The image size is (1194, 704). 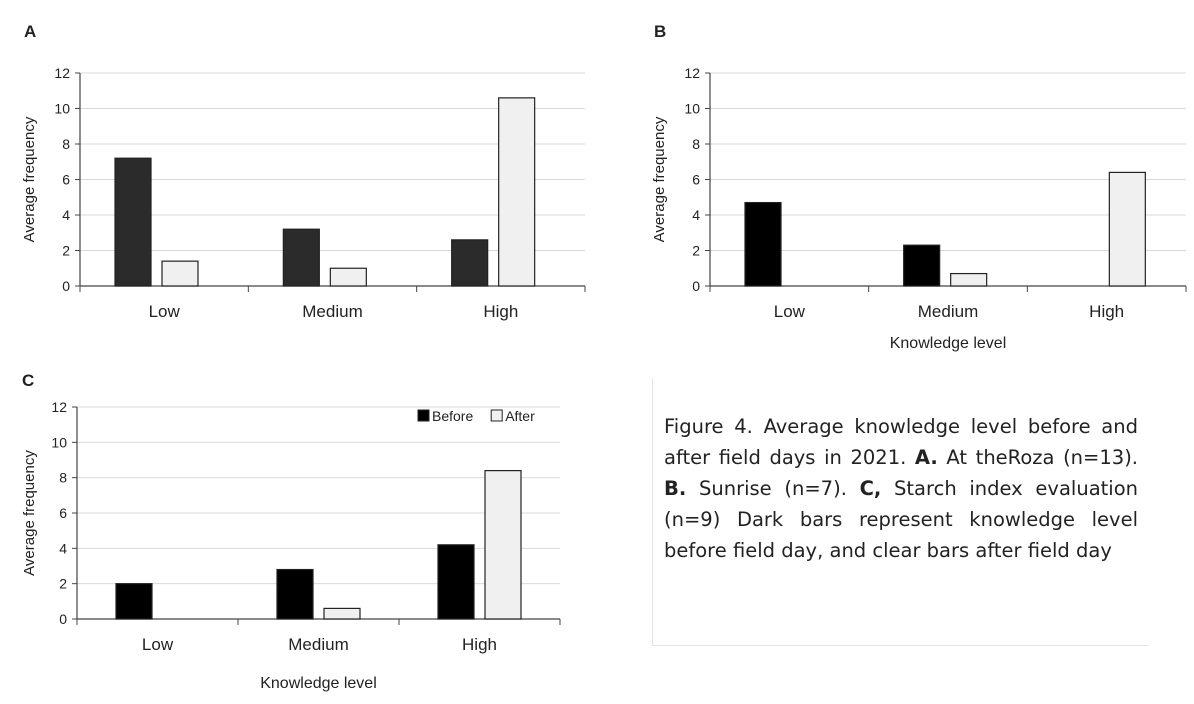 What do you see at coordinates (30, 31) in the screenshot?
I see `panel-label: A` at bounding box center [30, 31].